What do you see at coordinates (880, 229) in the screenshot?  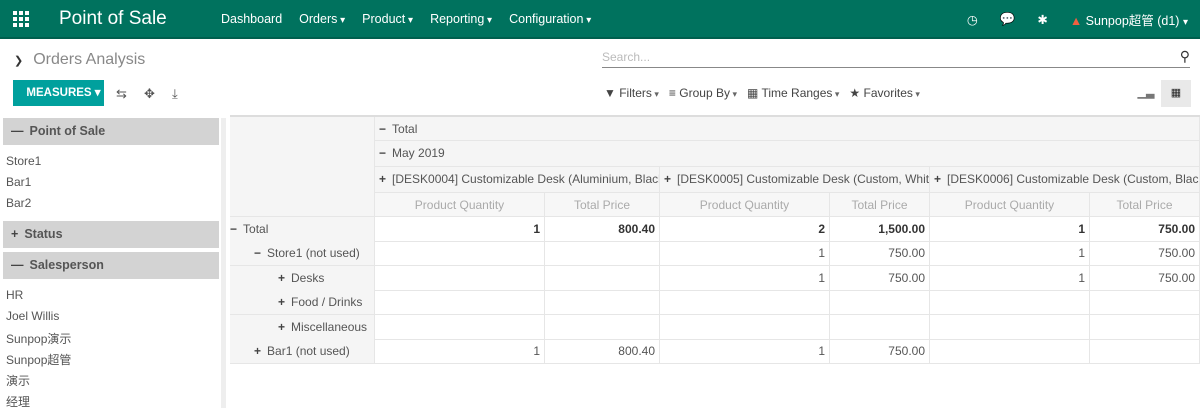 I see `table-cell: 1,500.00` at bounding box center [880, 229].